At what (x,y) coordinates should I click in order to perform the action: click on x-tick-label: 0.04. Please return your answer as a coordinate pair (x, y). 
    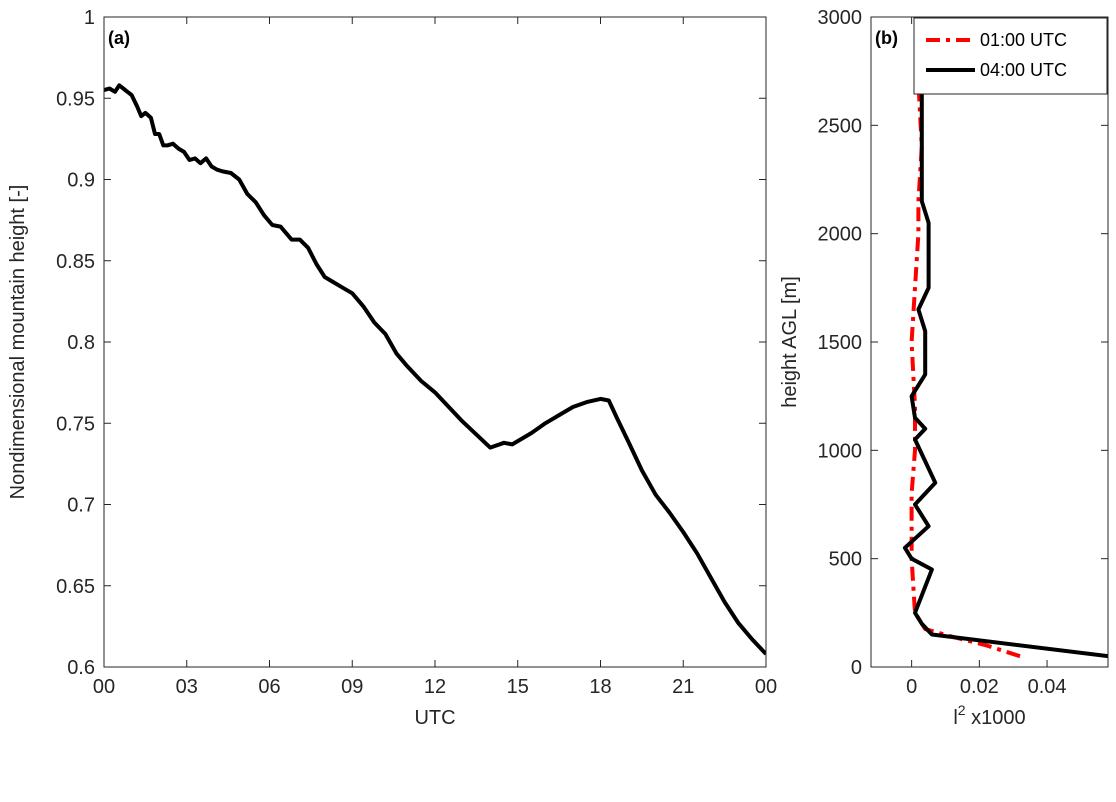
    Looking at the image, I should click on (1047, 687).